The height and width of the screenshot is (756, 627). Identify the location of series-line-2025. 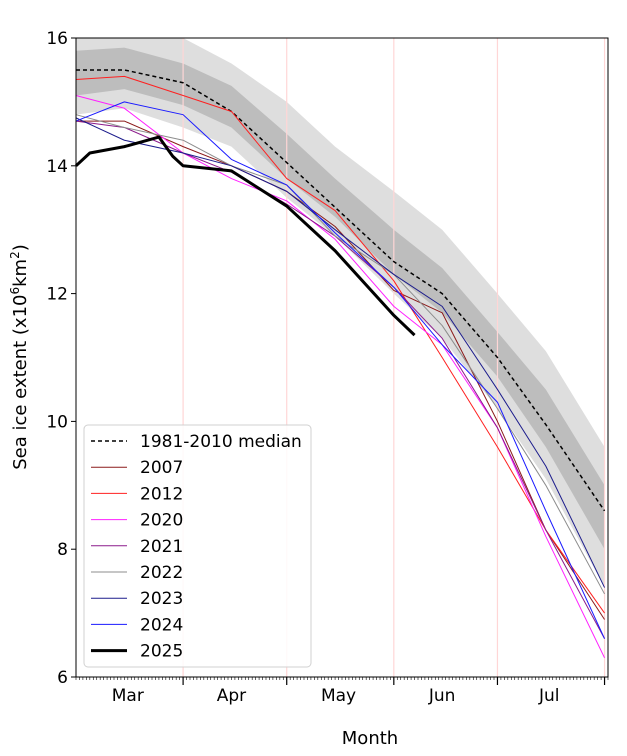
(245, 236).